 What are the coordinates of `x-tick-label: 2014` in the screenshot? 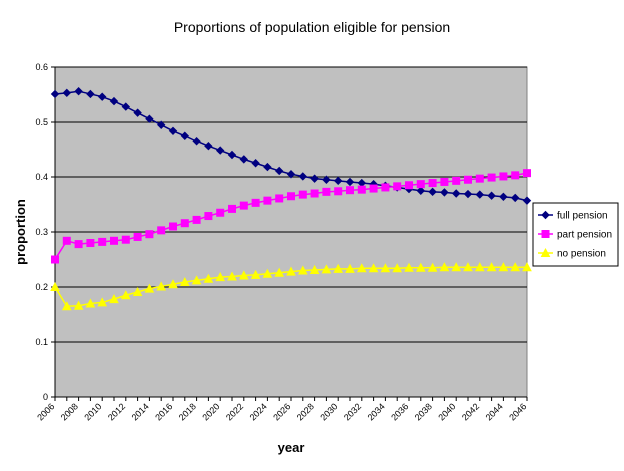 It's located at (140, 411).